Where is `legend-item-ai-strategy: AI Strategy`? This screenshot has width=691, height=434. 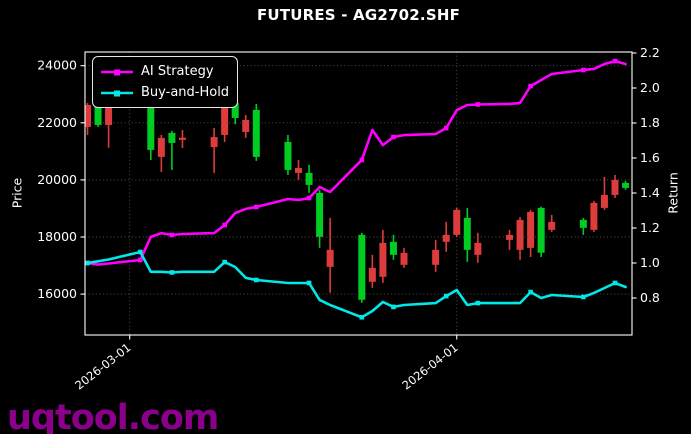 legend-item-ai-strategy: AI Strategy is located at coordinates (165, 71).